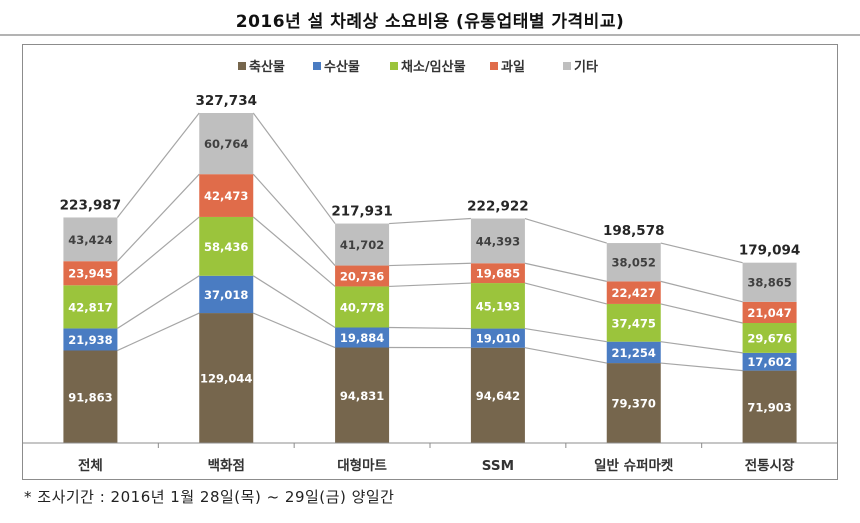 Image resolution: width=860 pixels, height=523 pixels. Describe the element at coordinates (226, 379) in the screenshot. I see `data-label: 129,044` at that location.